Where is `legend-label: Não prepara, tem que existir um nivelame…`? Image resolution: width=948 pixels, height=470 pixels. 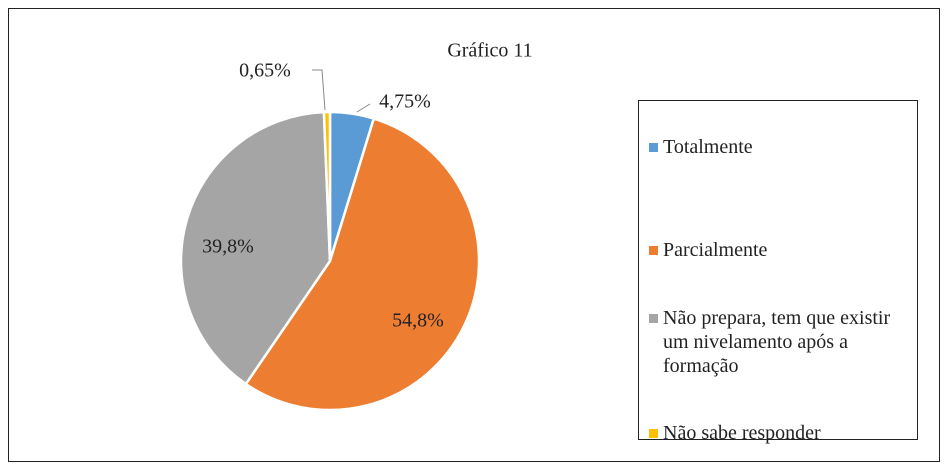 legend-label: Não prepara, tem que existir um nivelame… is located at coordinates (777, 342).